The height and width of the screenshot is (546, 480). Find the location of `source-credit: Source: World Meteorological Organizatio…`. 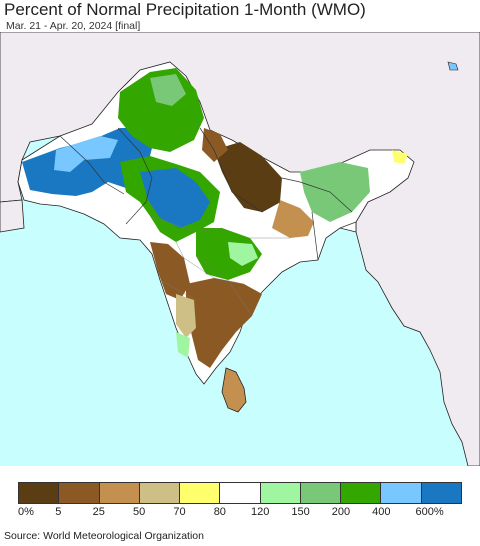

source-credit: Source: World Meteorological Organizatio… is located at coordinates (104, 536).